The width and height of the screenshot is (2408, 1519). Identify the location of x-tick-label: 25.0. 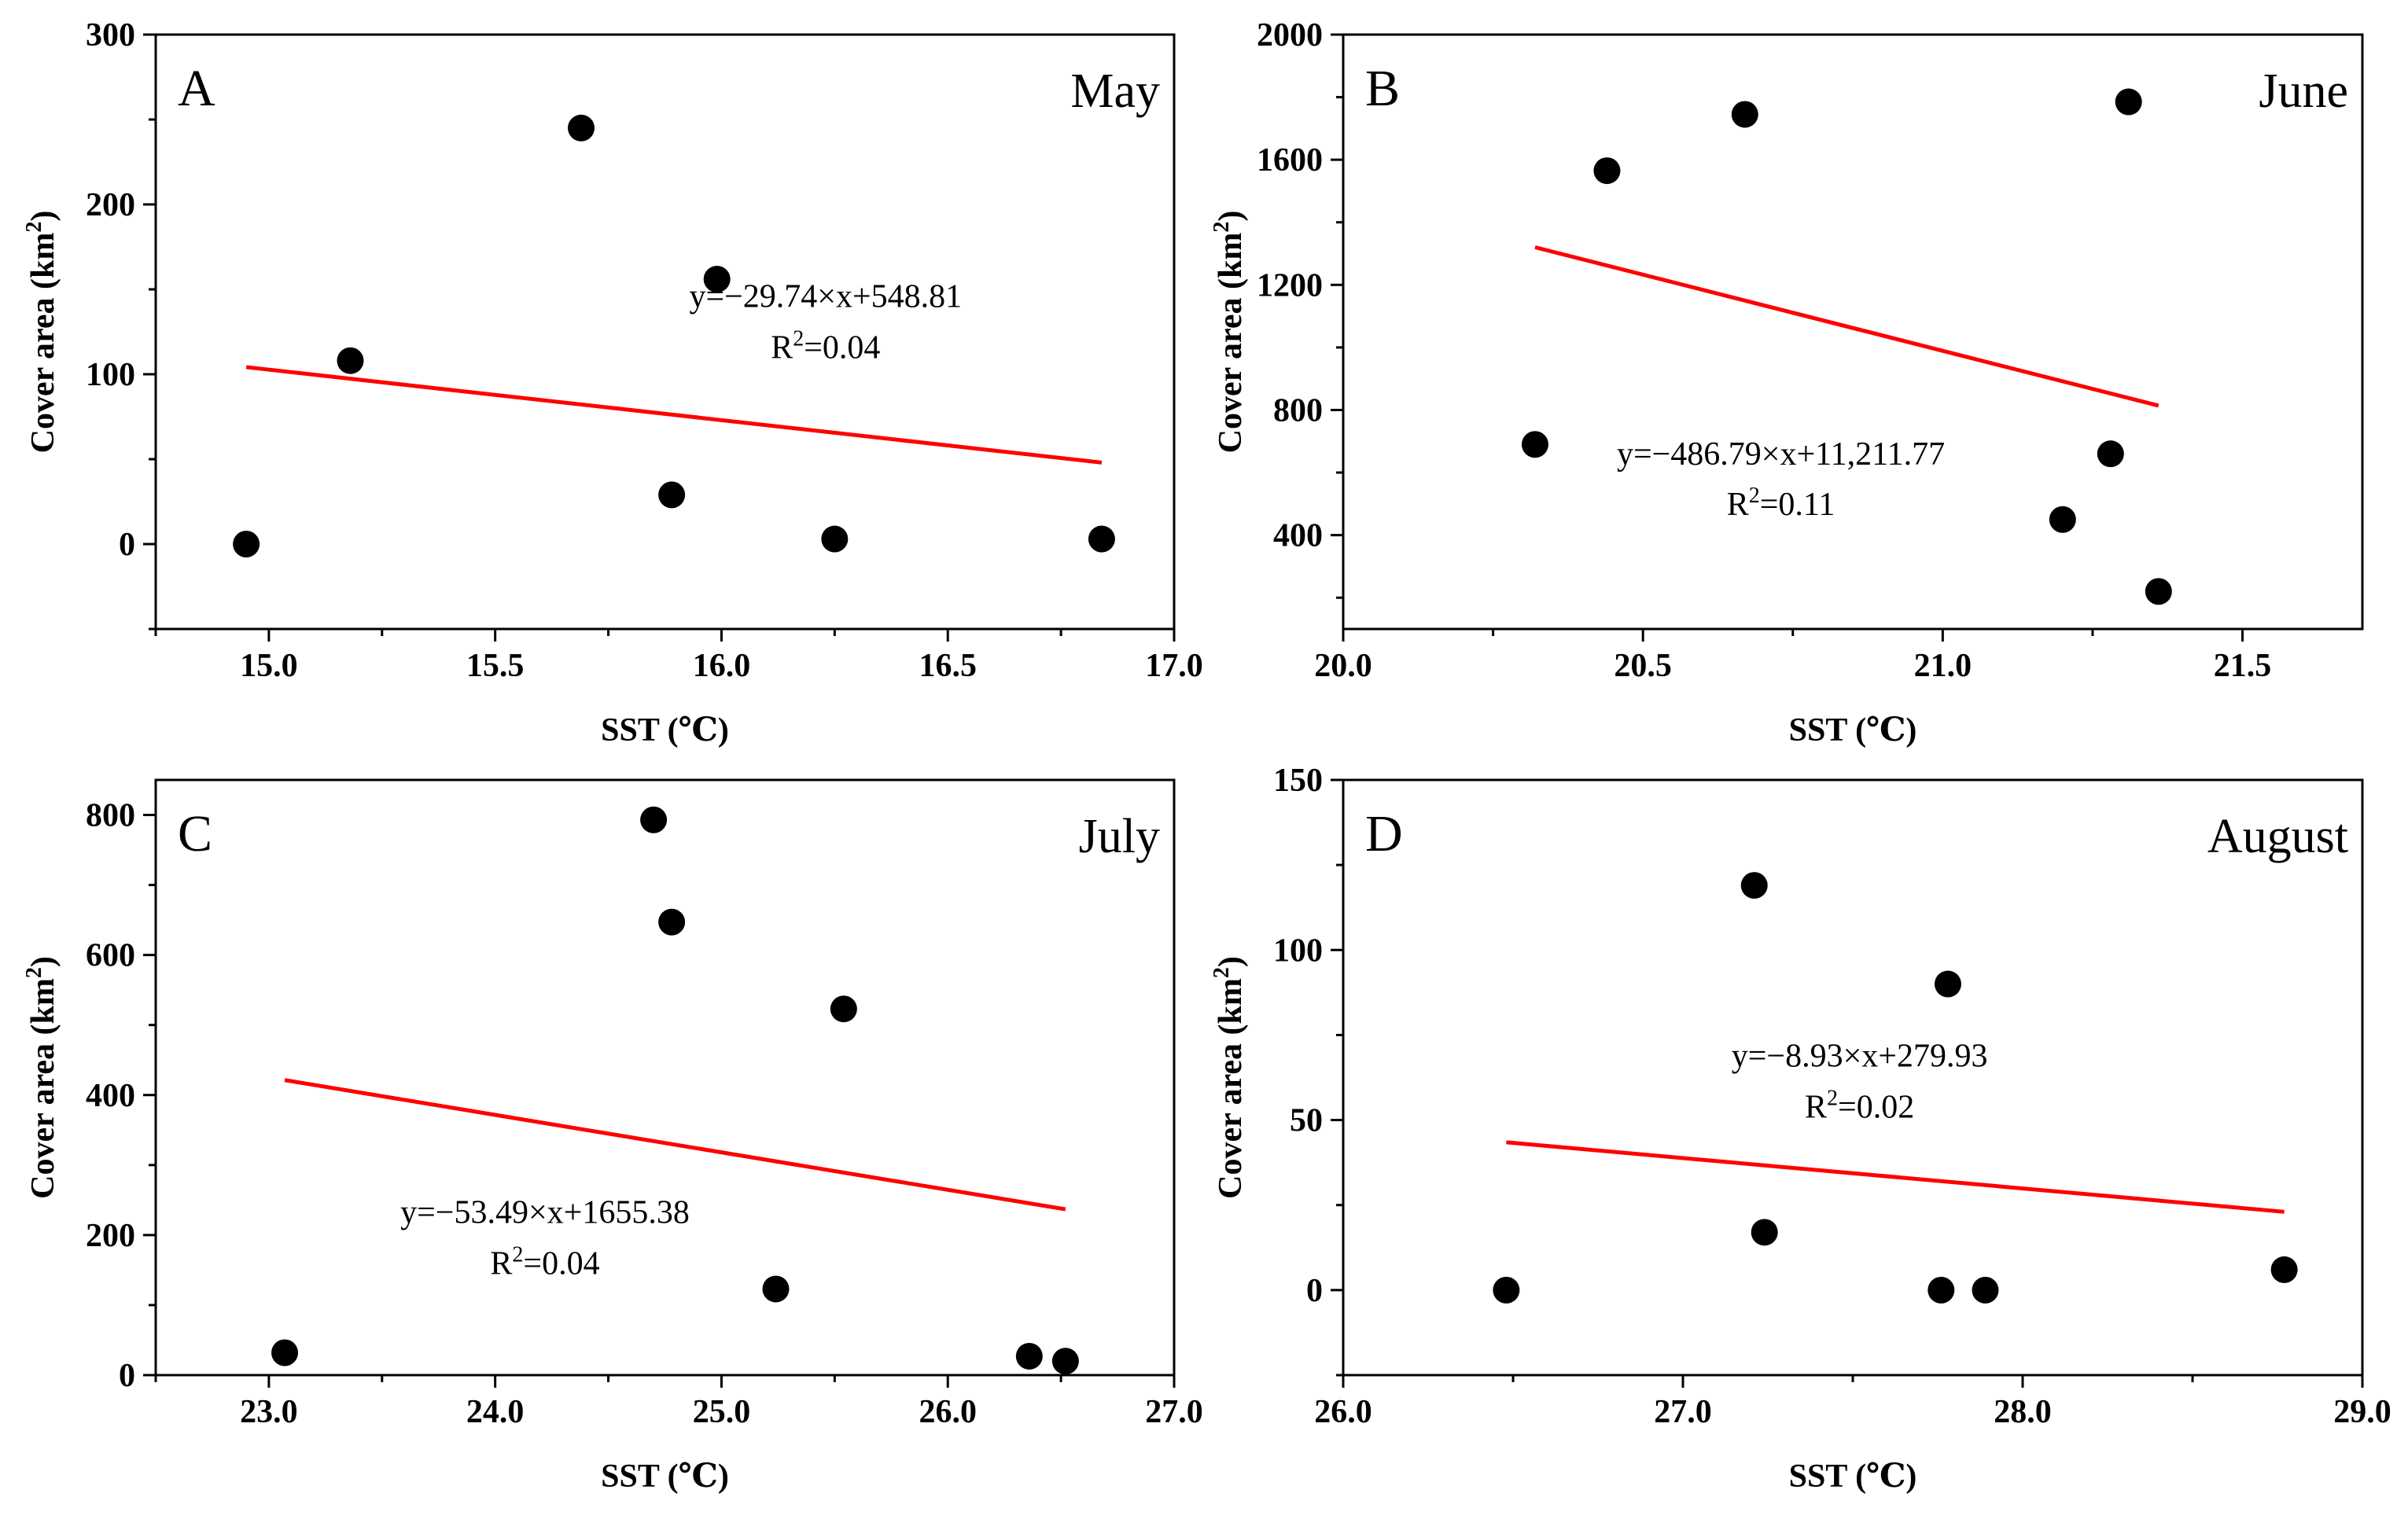
(722, 1412).